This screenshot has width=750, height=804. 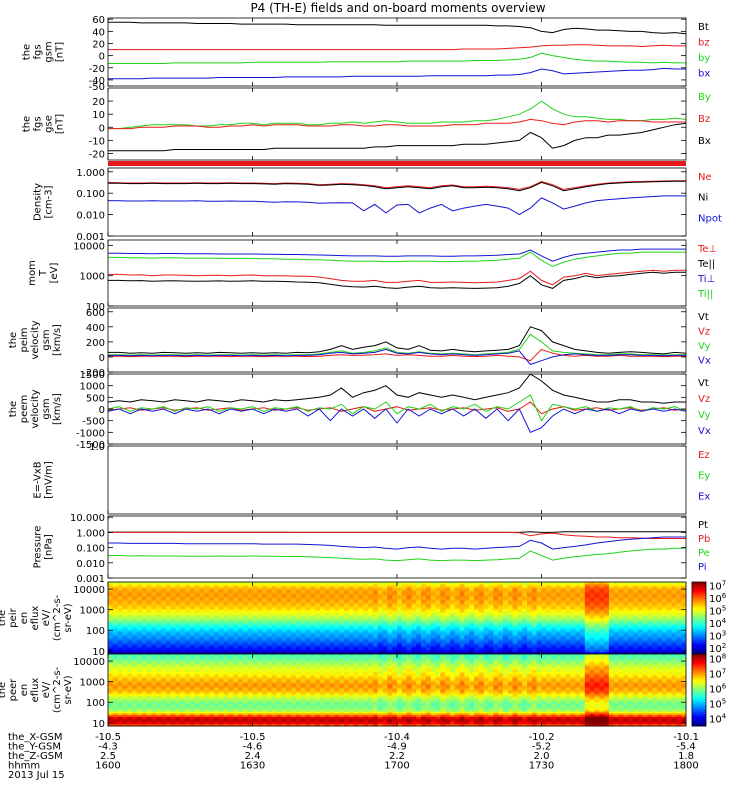 What do you see at coordinates (703, 198) in the screenshot?
I see `legend-density-1: Ni` at bounding box center [703, 198].